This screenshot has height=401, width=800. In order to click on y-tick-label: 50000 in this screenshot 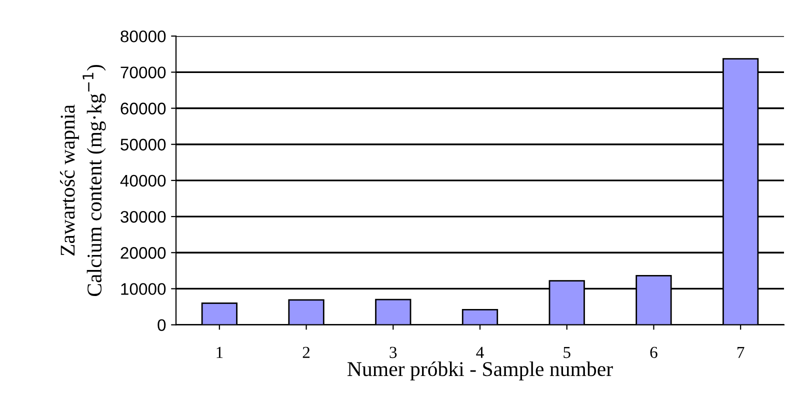, I will do `click(143, 144)`.